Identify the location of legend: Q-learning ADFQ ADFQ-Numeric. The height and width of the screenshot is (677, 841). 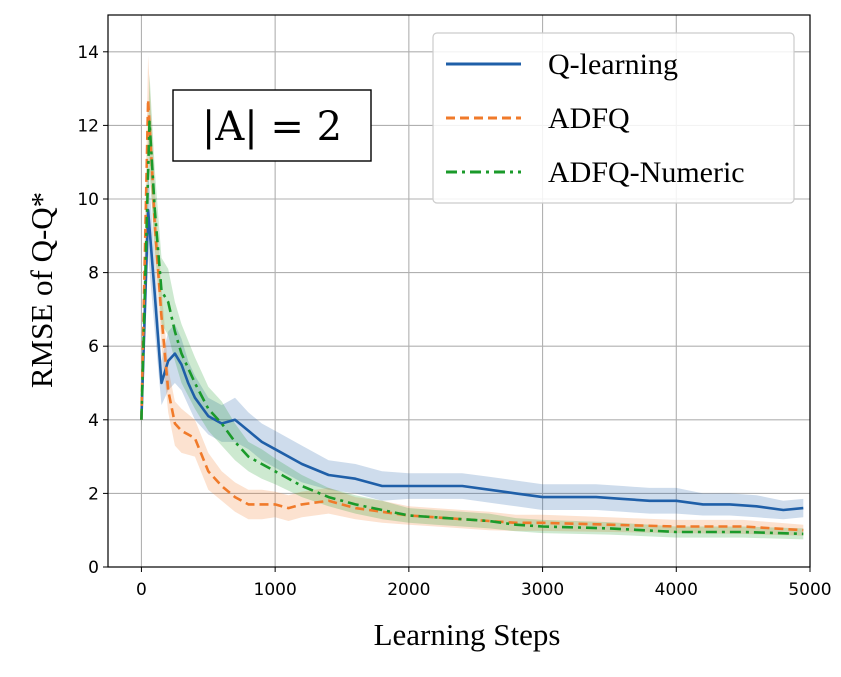
(613, 118).